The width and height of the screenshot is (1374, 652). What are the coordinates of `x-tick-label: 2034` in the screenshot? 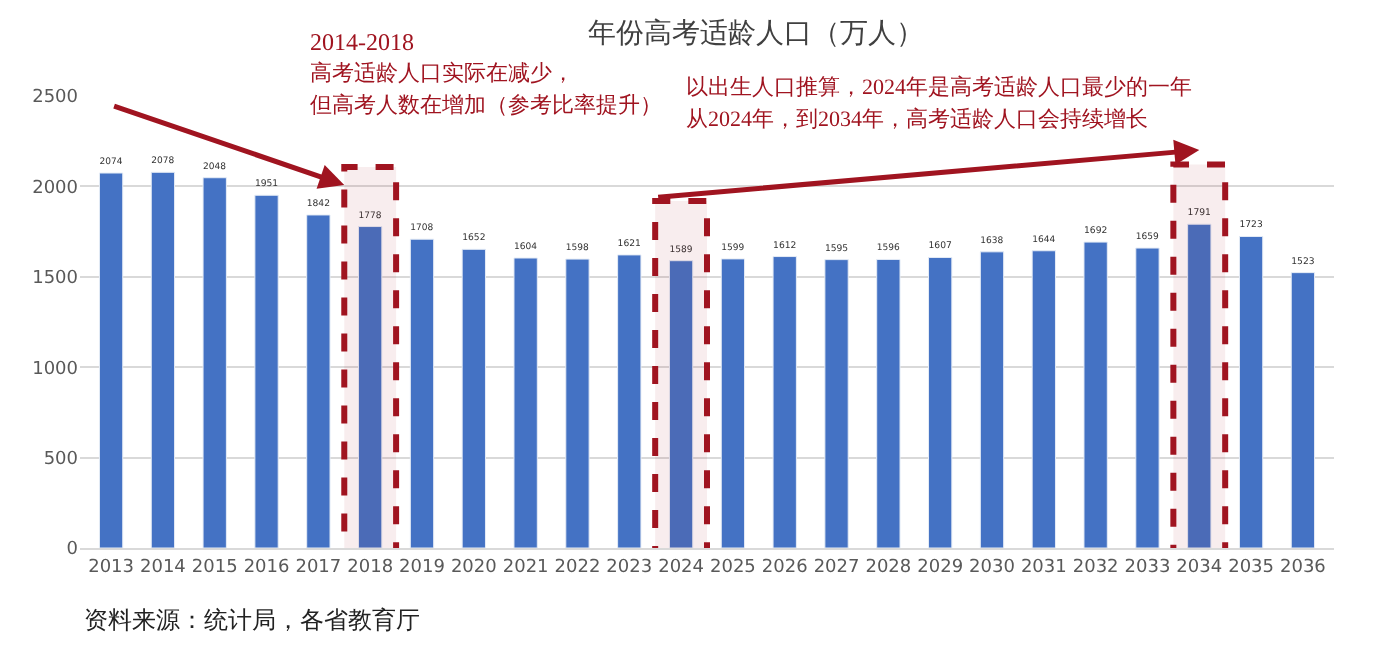 It's located at (1199, 567).